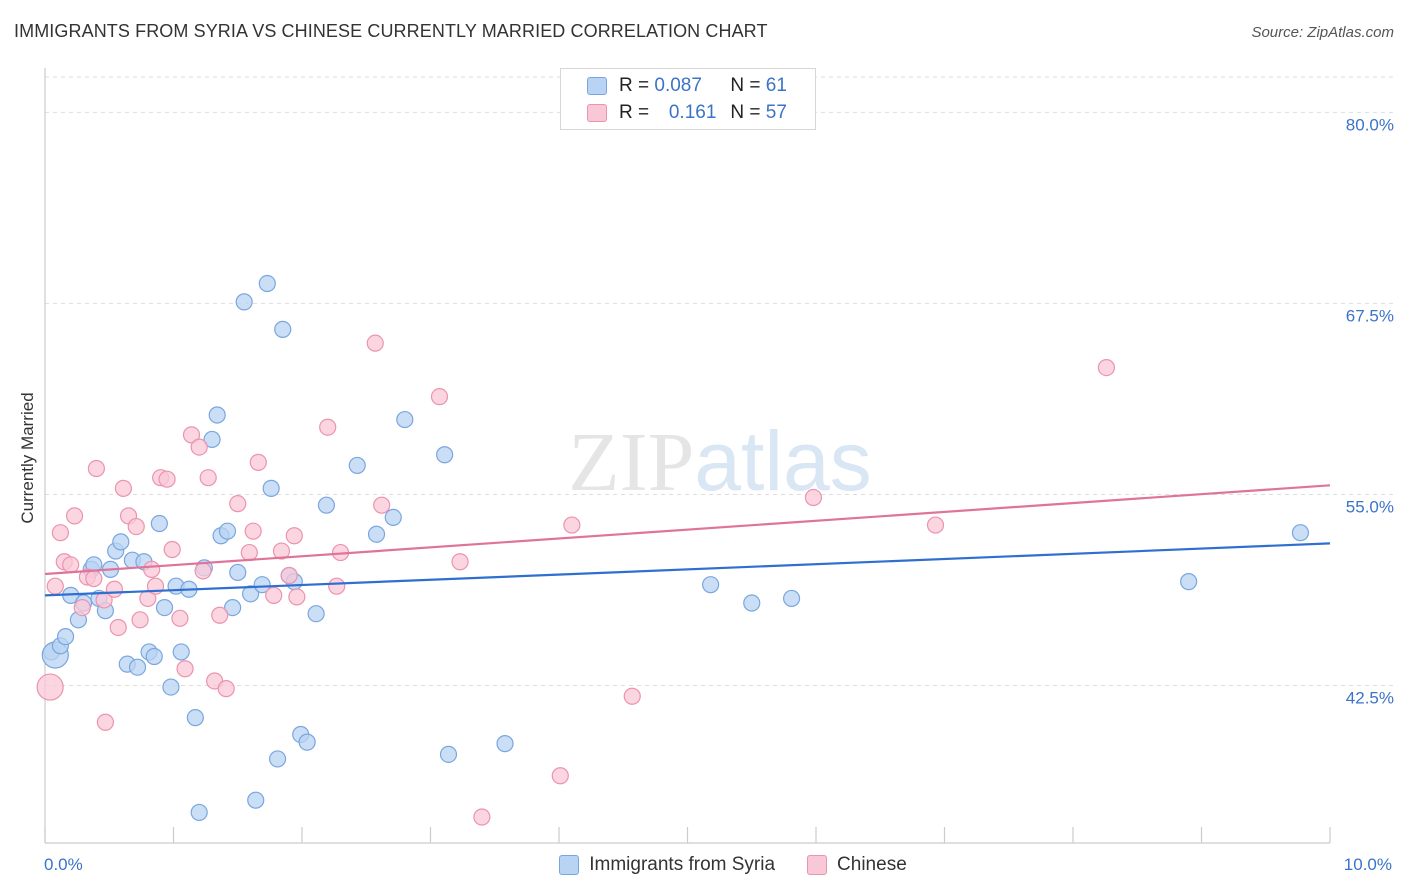 This screenshot has width=1406, height=892. I want to click on trend-lines, so click(687, 540).